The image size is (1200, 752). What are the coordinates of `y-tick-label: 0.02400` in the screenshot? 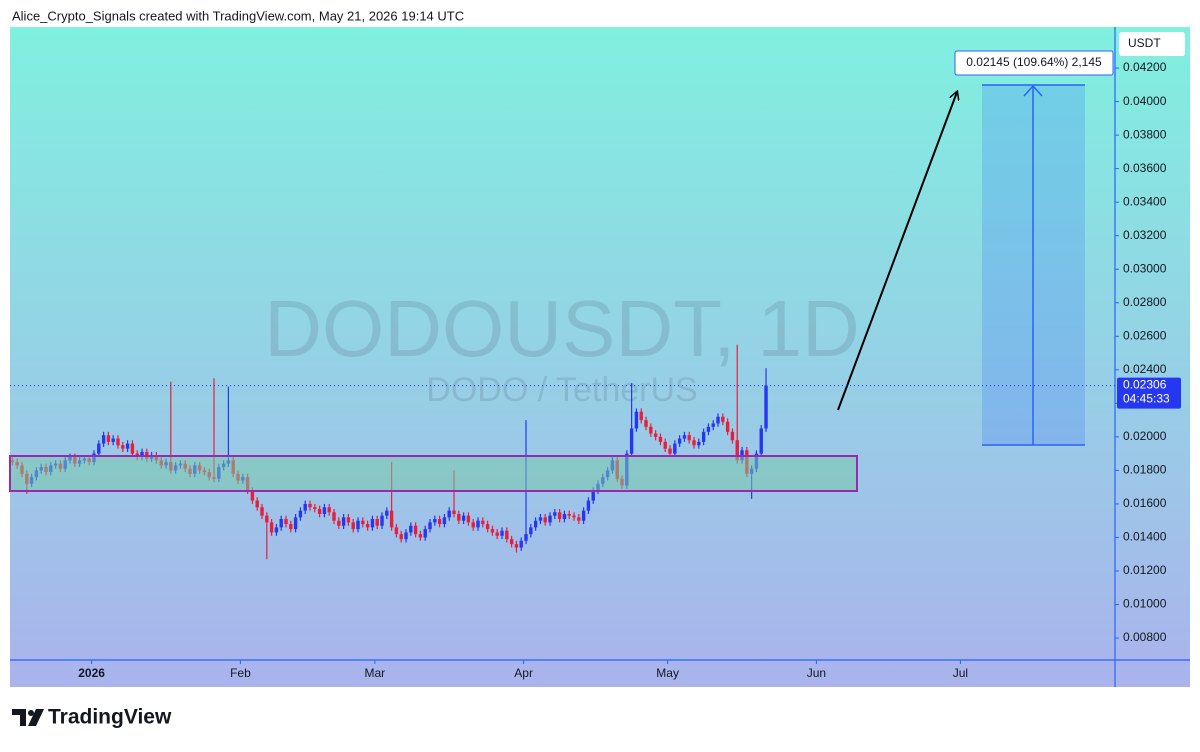 It's located at (1145, 369).